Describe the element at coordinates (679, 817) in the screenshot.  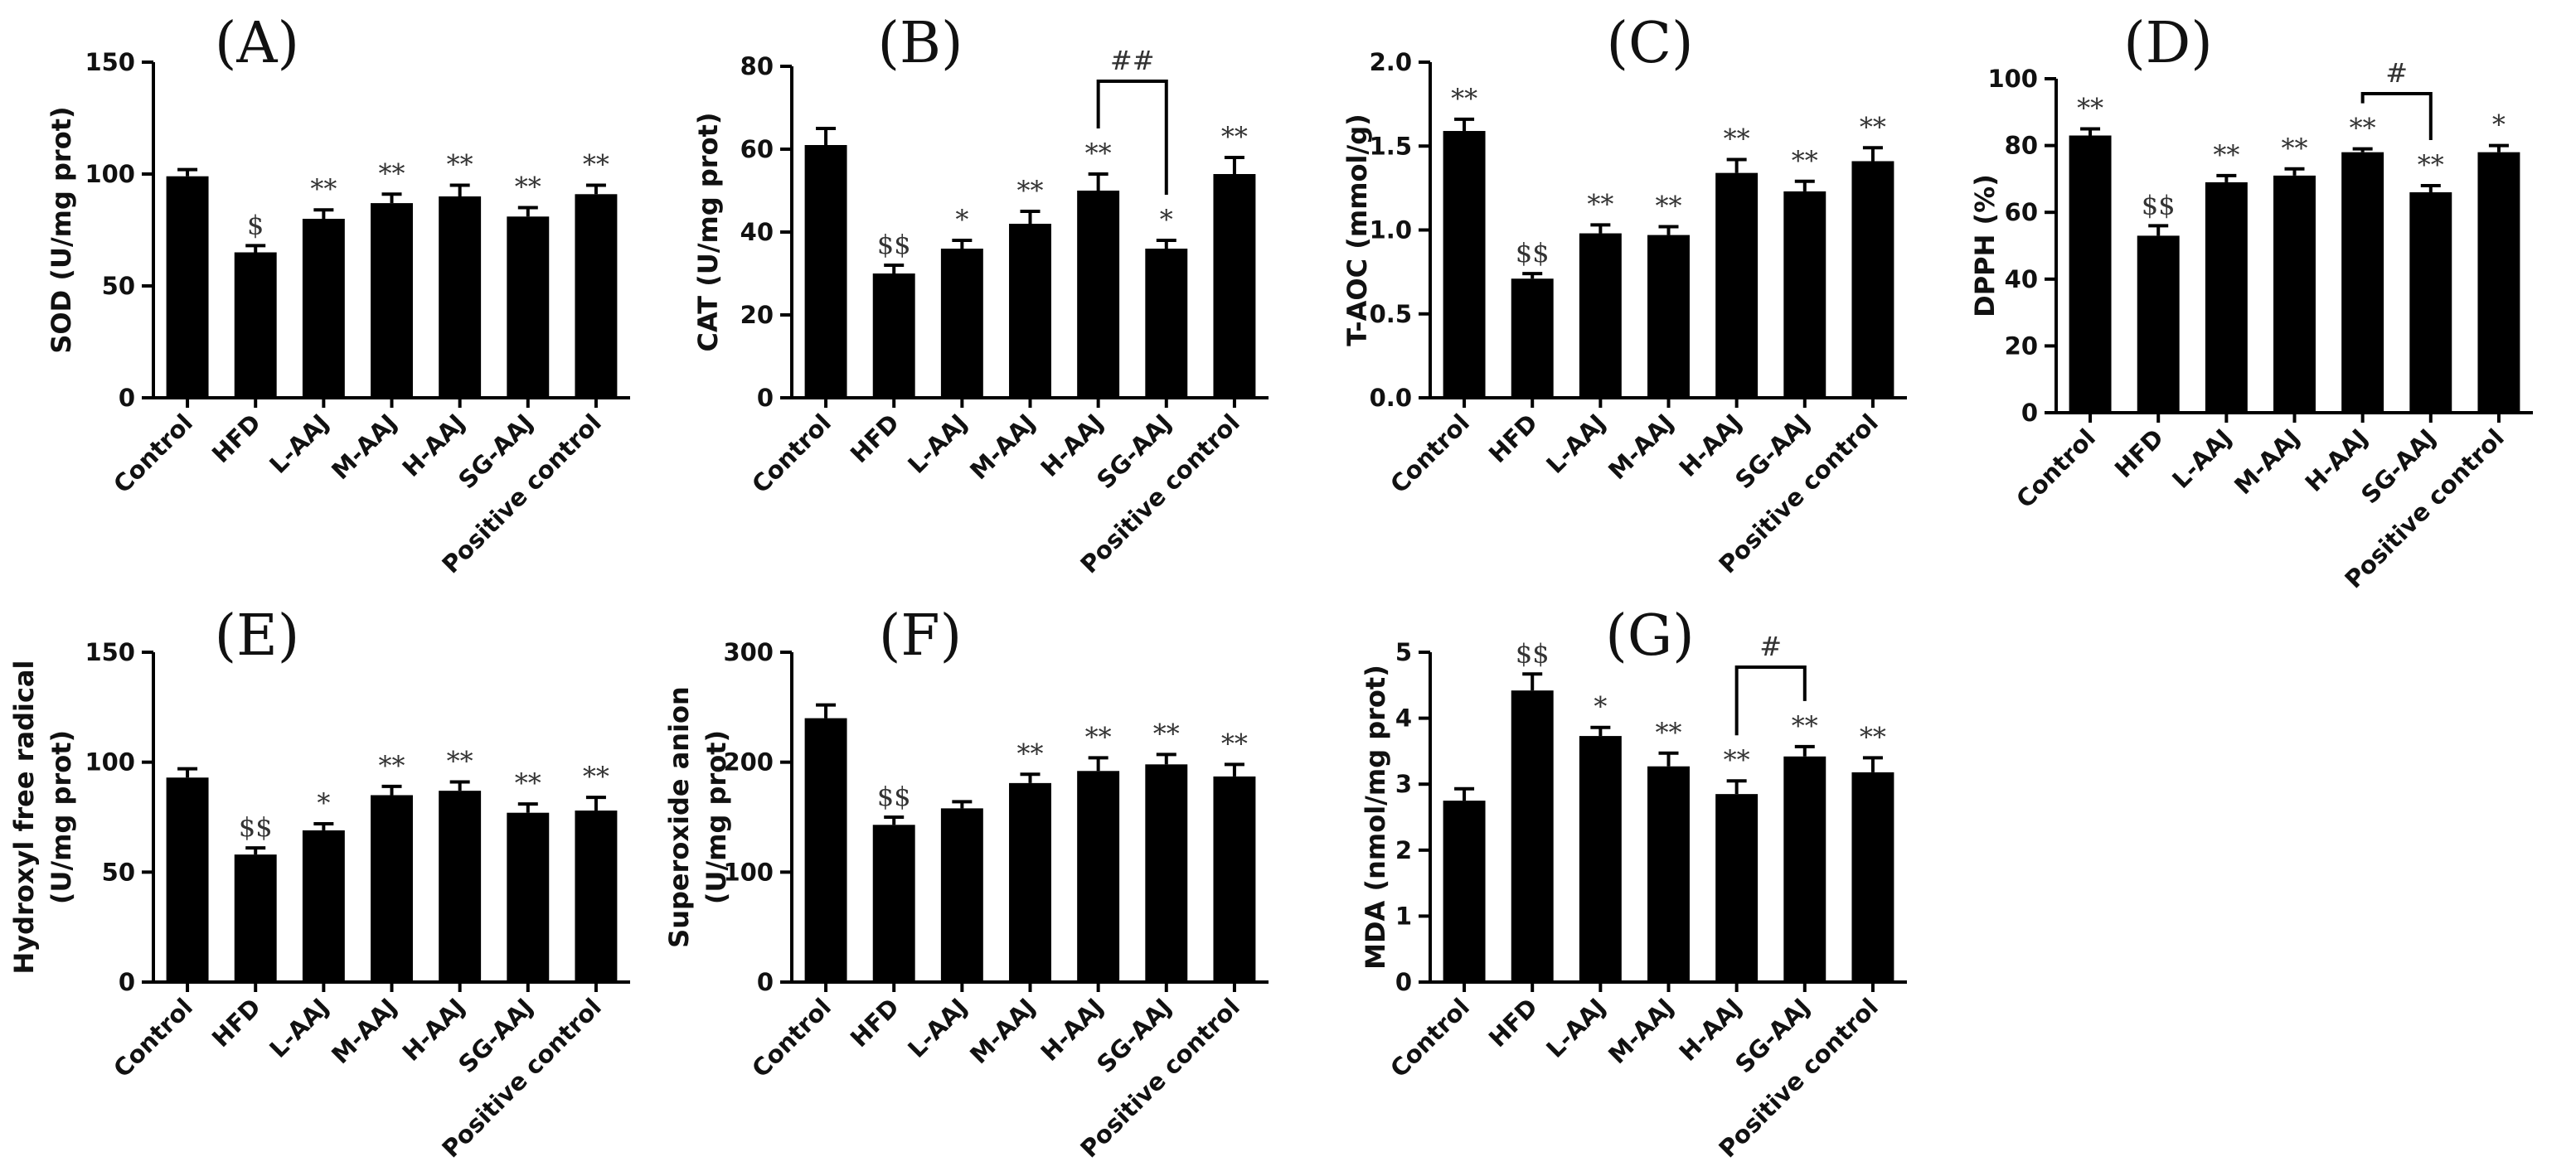
I see `y-axis-title-line: Superoxide anion` at that location.